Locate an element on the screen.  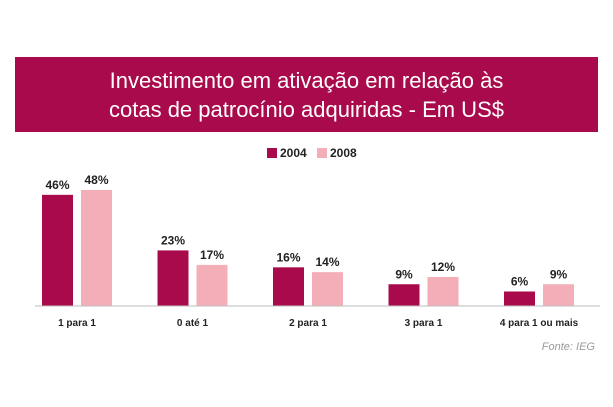
title-line-2: cotas de patrocínio adquiridas - Em US$ is located at coordinates (306, 109).